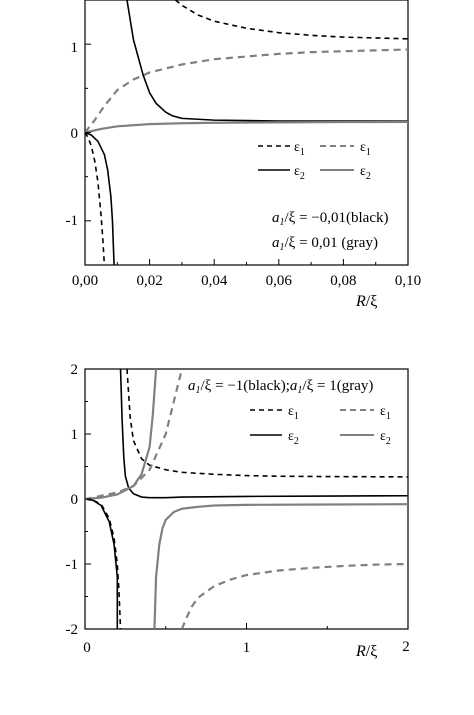 This screenshot has height=715, width=474. What do you see at coordinates (299, 149) in the screenshot?
I see `top-legend-label-eps1-black: ε1` at bounding box center [299, 149].